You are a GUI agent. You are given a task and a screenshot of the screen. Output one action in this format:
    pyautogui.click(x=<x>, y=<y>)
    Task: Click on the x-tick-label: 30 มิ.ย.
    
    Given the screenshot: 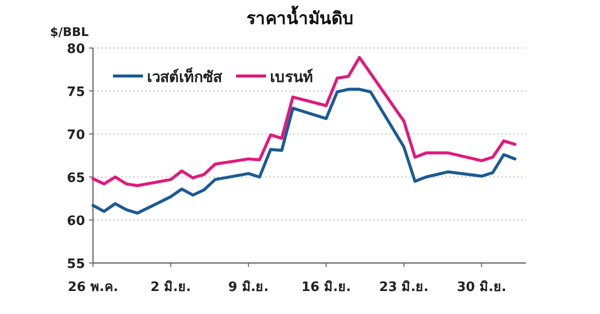 What is the action you would take?
    pyautogui.click(x=481, y=287)
    